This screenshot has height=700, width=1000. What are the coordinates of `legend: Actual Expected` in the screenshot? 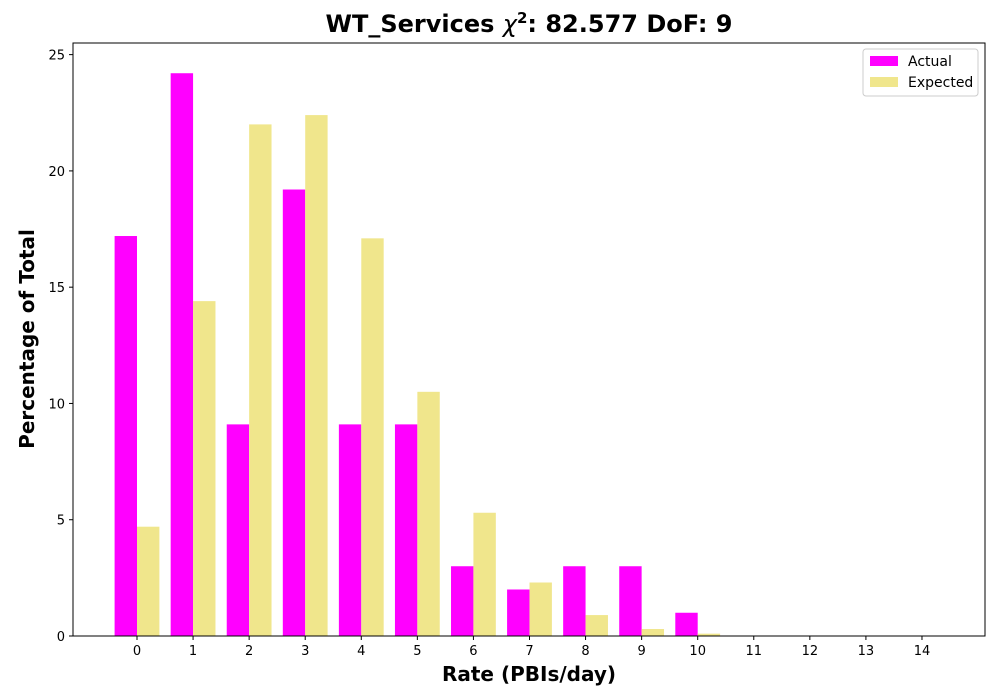 It's located at (920, 72).